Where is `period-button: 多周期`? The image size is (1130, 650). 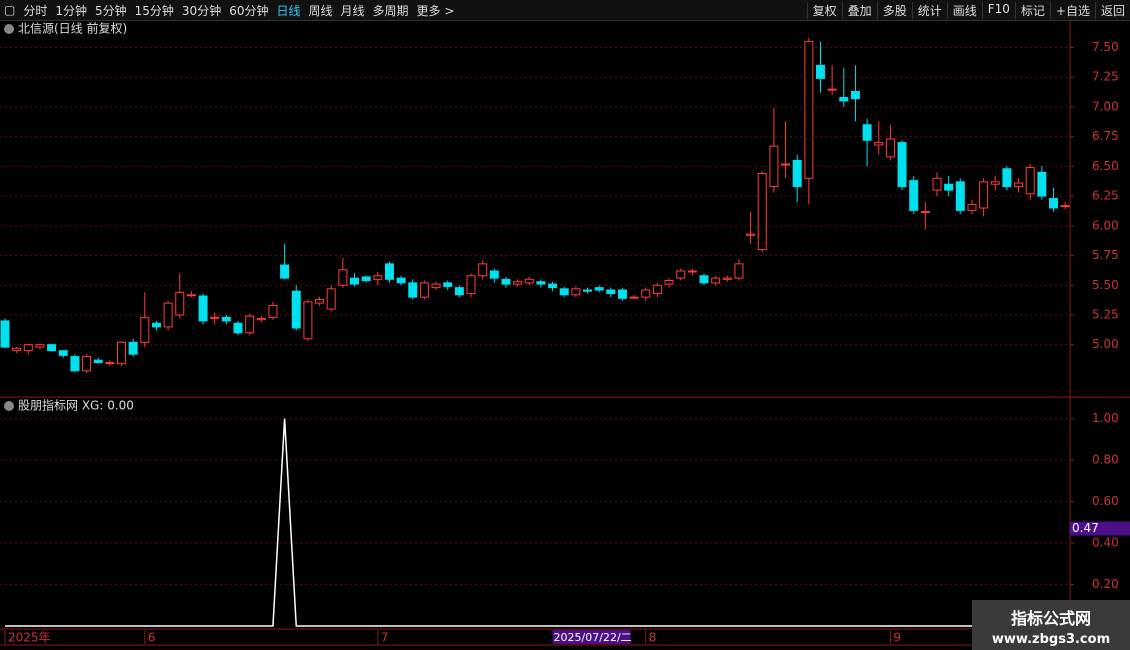
period-button: 多周期 is located at coordinates (390, 10).